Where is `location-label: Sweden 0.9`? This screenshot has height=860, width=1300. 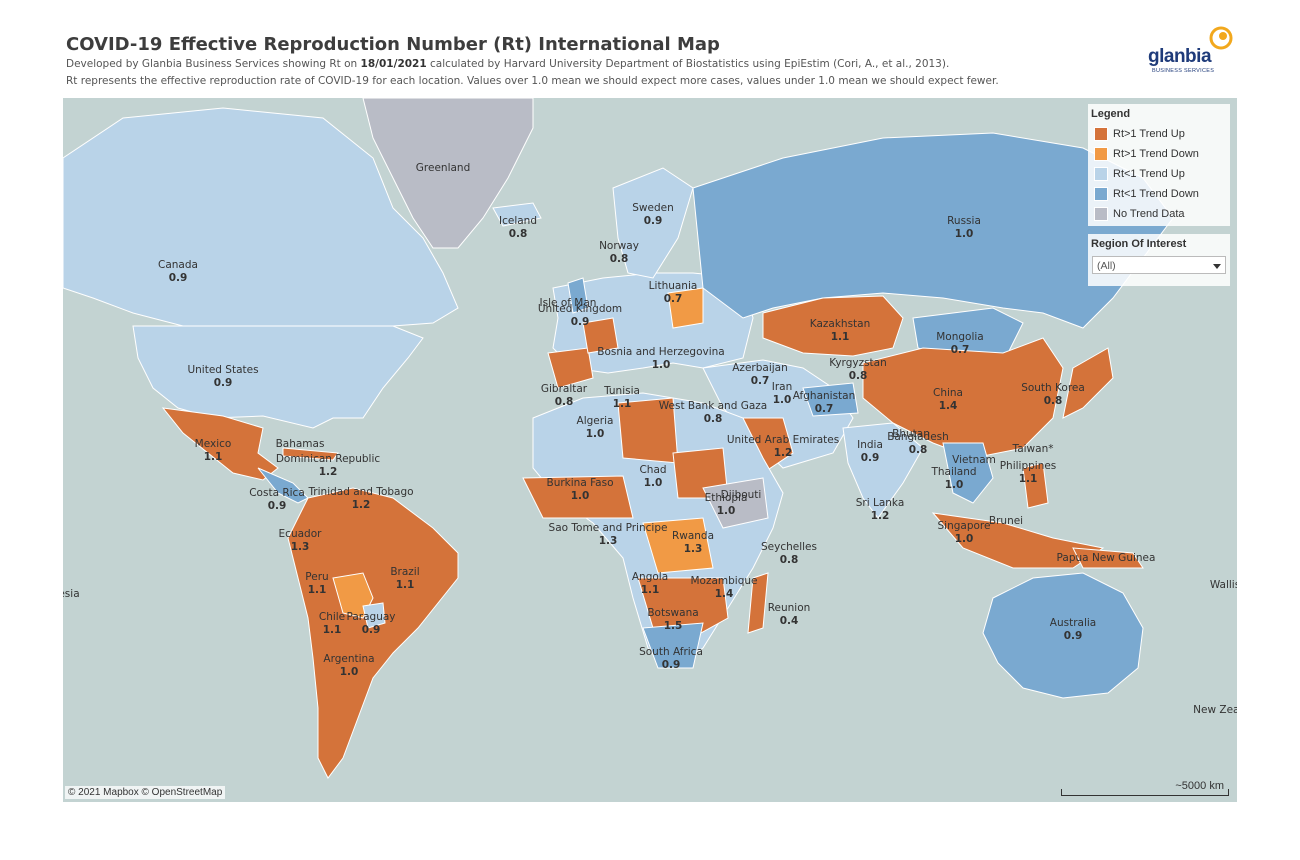
location-label: Sweden 0.9 is located at coordinates (653, 215).